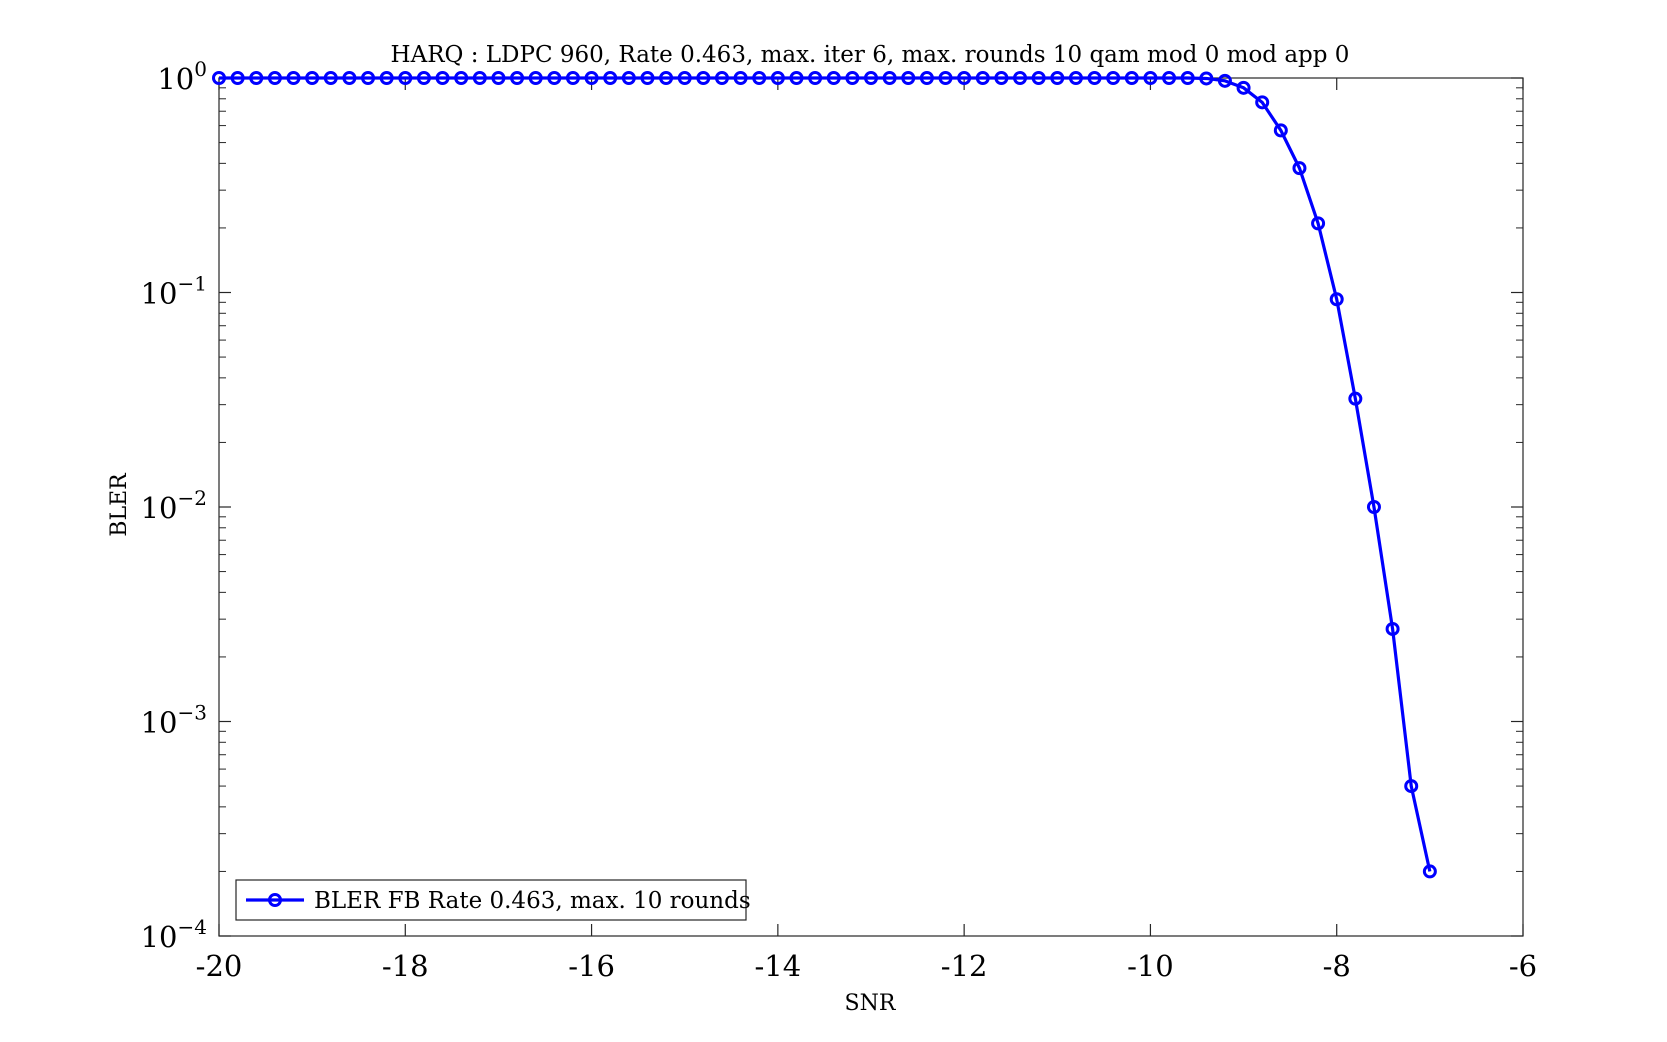 This screenshot has height=1042, width=1667. Describe the element at coordinates (1150, 966) in the screenshot. I see `x-tick-label: -10` at that location.